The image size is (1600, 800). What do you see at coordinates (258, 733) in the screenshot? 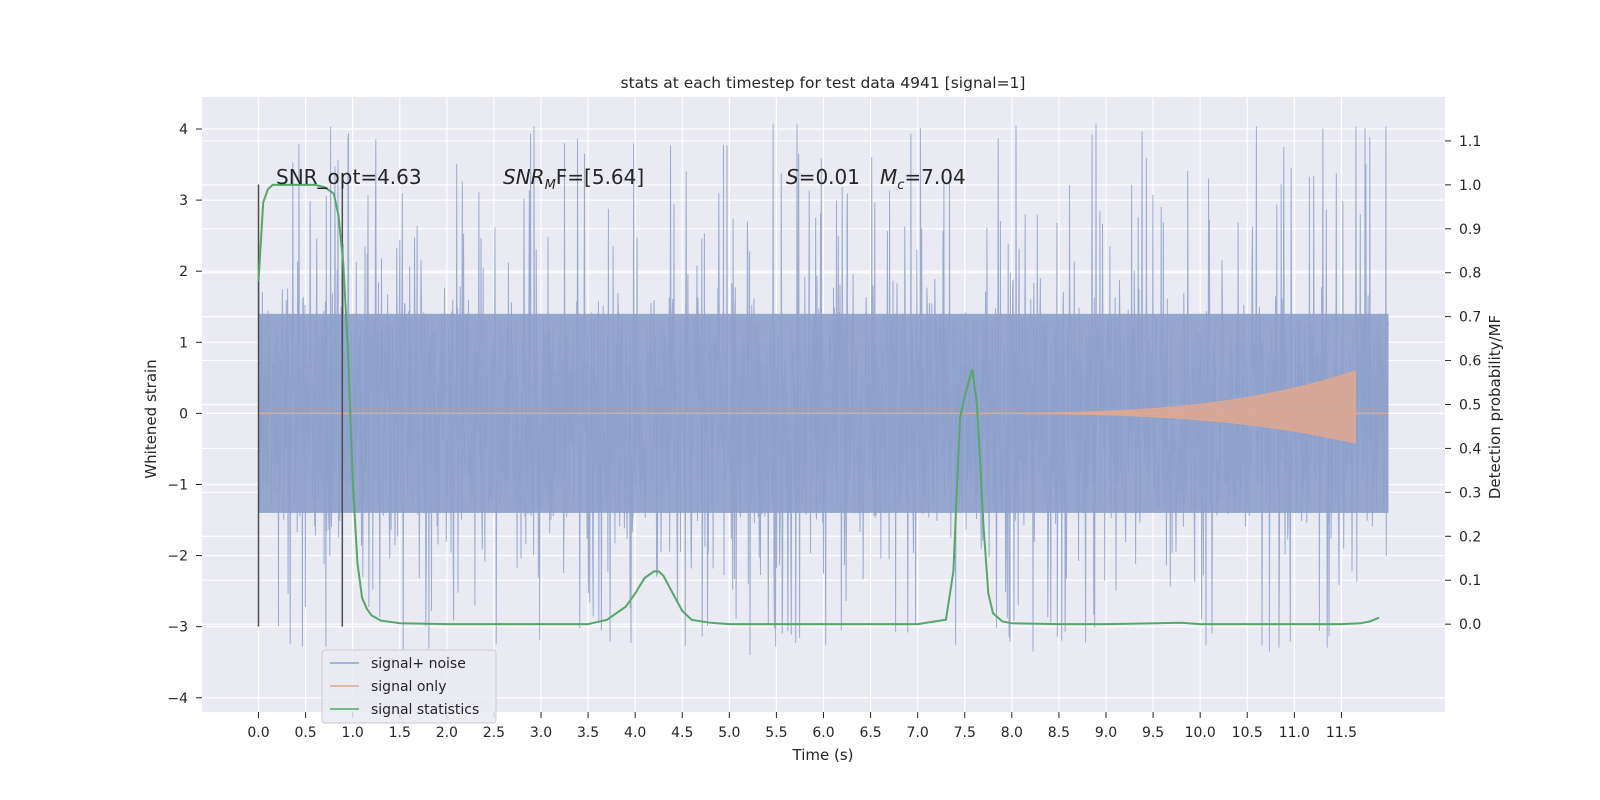
I see `x-tick-label: 0.0` at bounding box center [258, 733].